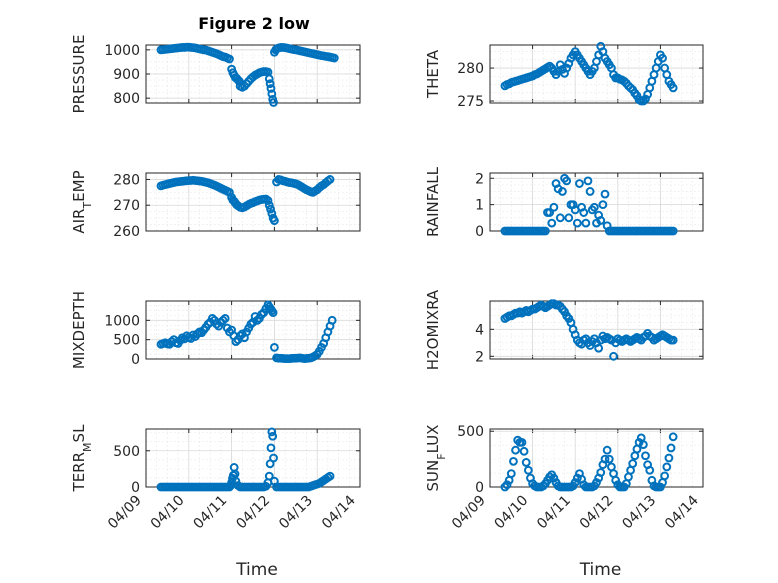 The height and width of the screenshot is (583, 778). I want to click on x-tick-label: 04/12, so click(253, 513).